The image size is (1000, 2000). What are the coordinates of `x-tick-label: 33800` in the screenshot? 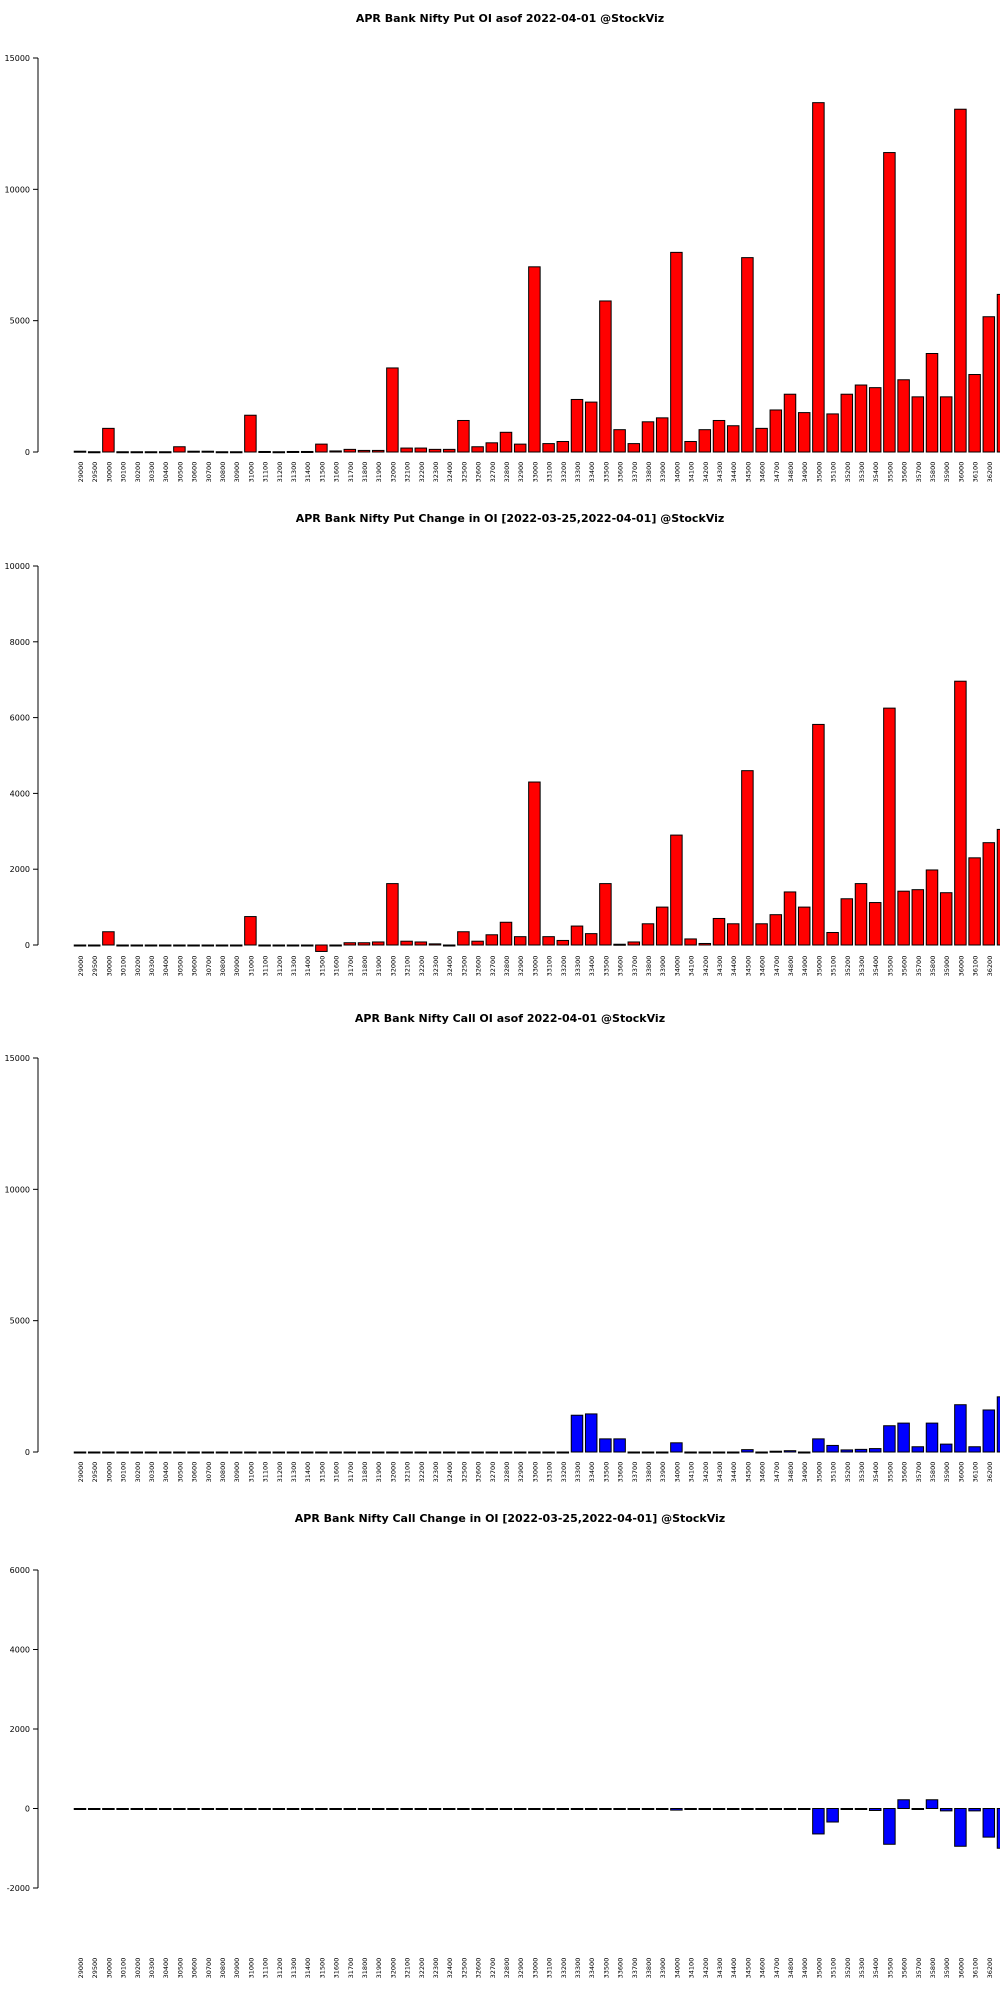 It's located at (649, 1968).